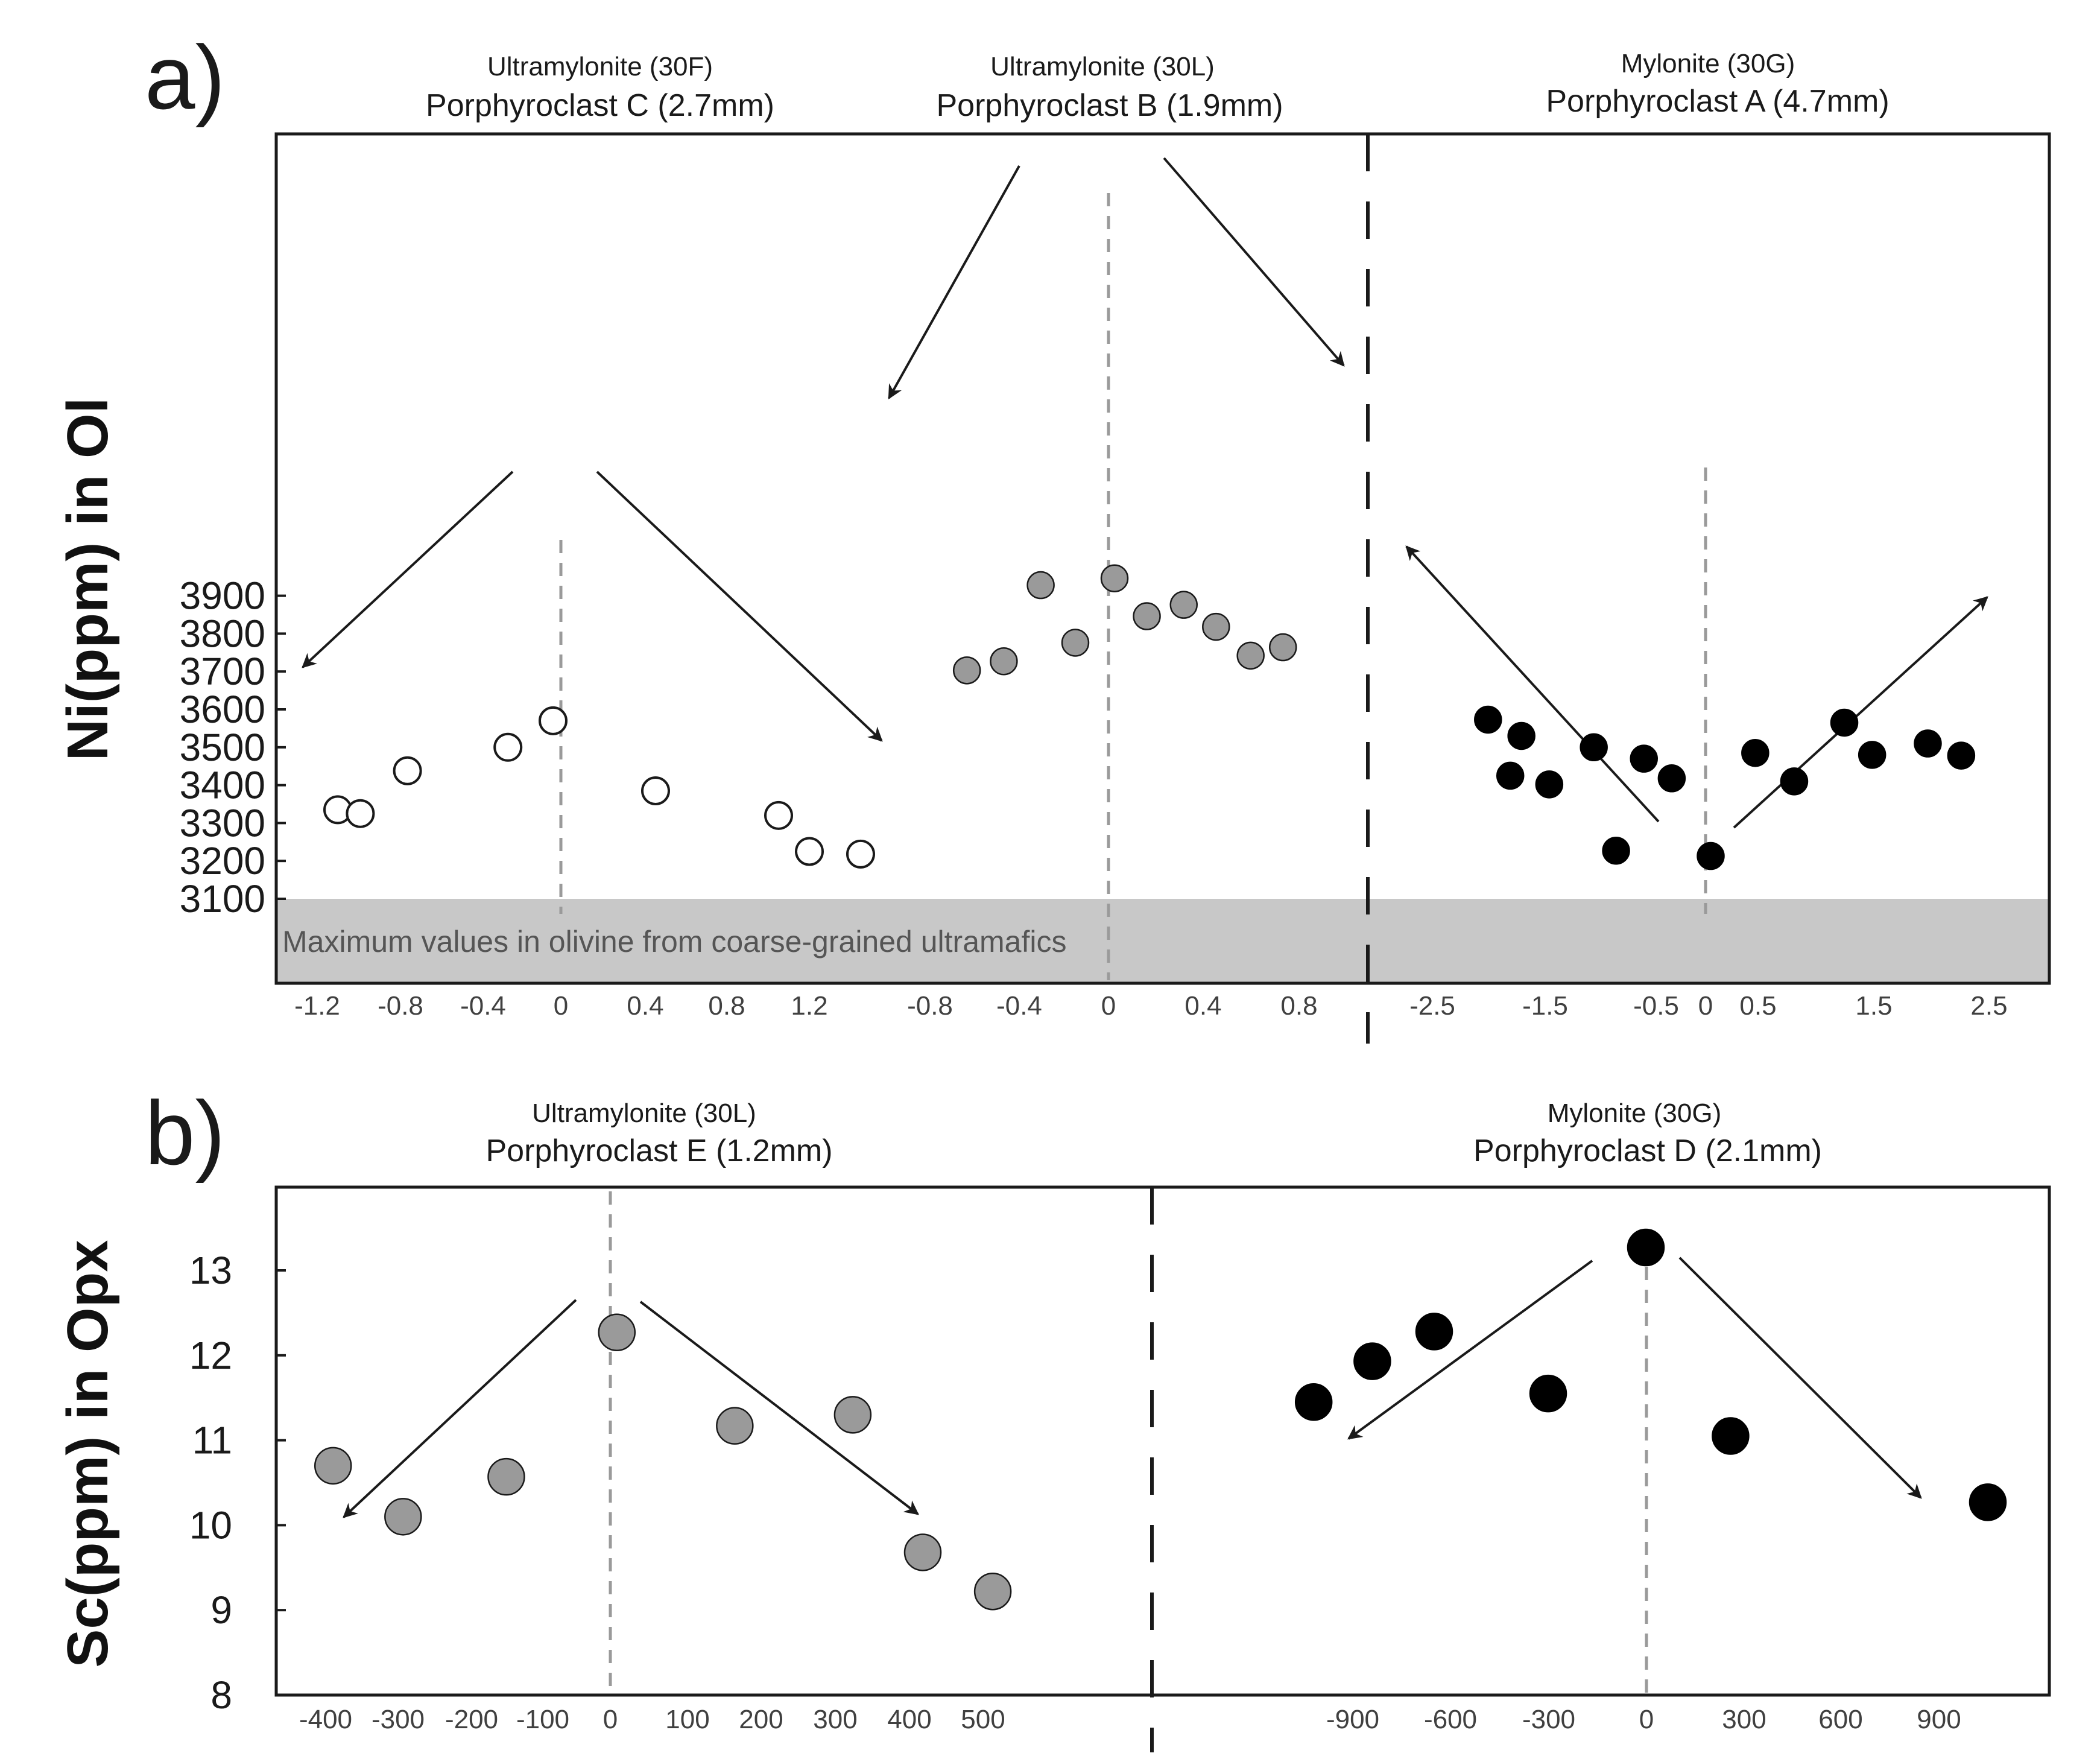 The image size is (2100, 1759). What do you see at coordinates (1432, 1006) in the screenshot?
I see `x-tick-label-a: -2.5` at bounding box center [1432, 1006].